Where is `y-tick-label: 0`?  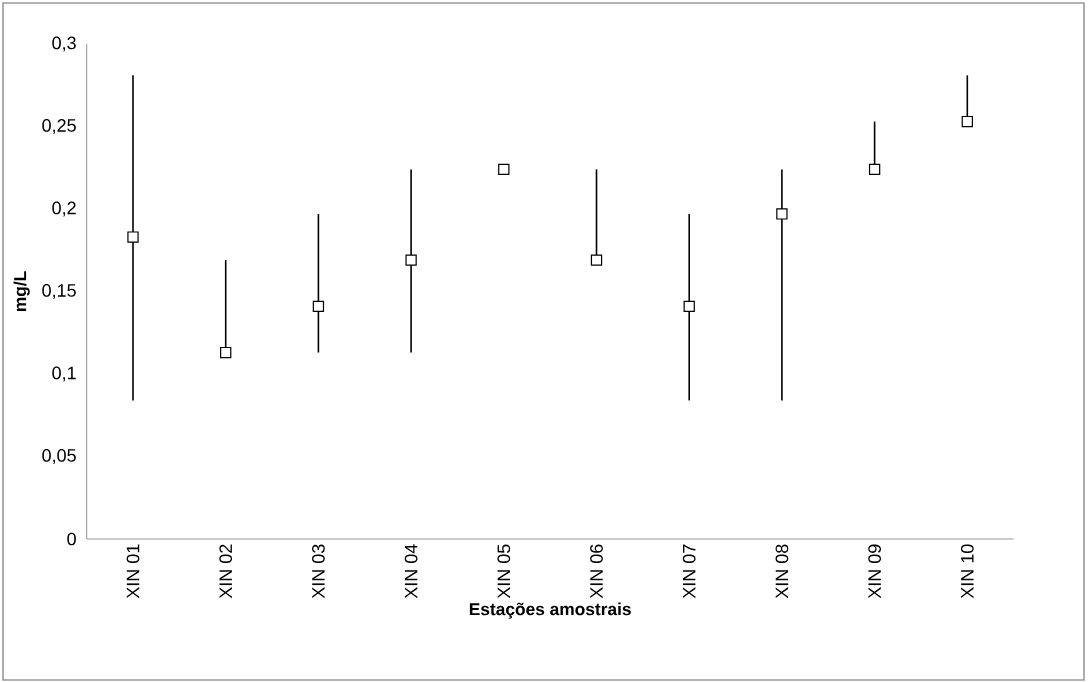 y-tick-label: 0 is located at coordinates (71, 539).